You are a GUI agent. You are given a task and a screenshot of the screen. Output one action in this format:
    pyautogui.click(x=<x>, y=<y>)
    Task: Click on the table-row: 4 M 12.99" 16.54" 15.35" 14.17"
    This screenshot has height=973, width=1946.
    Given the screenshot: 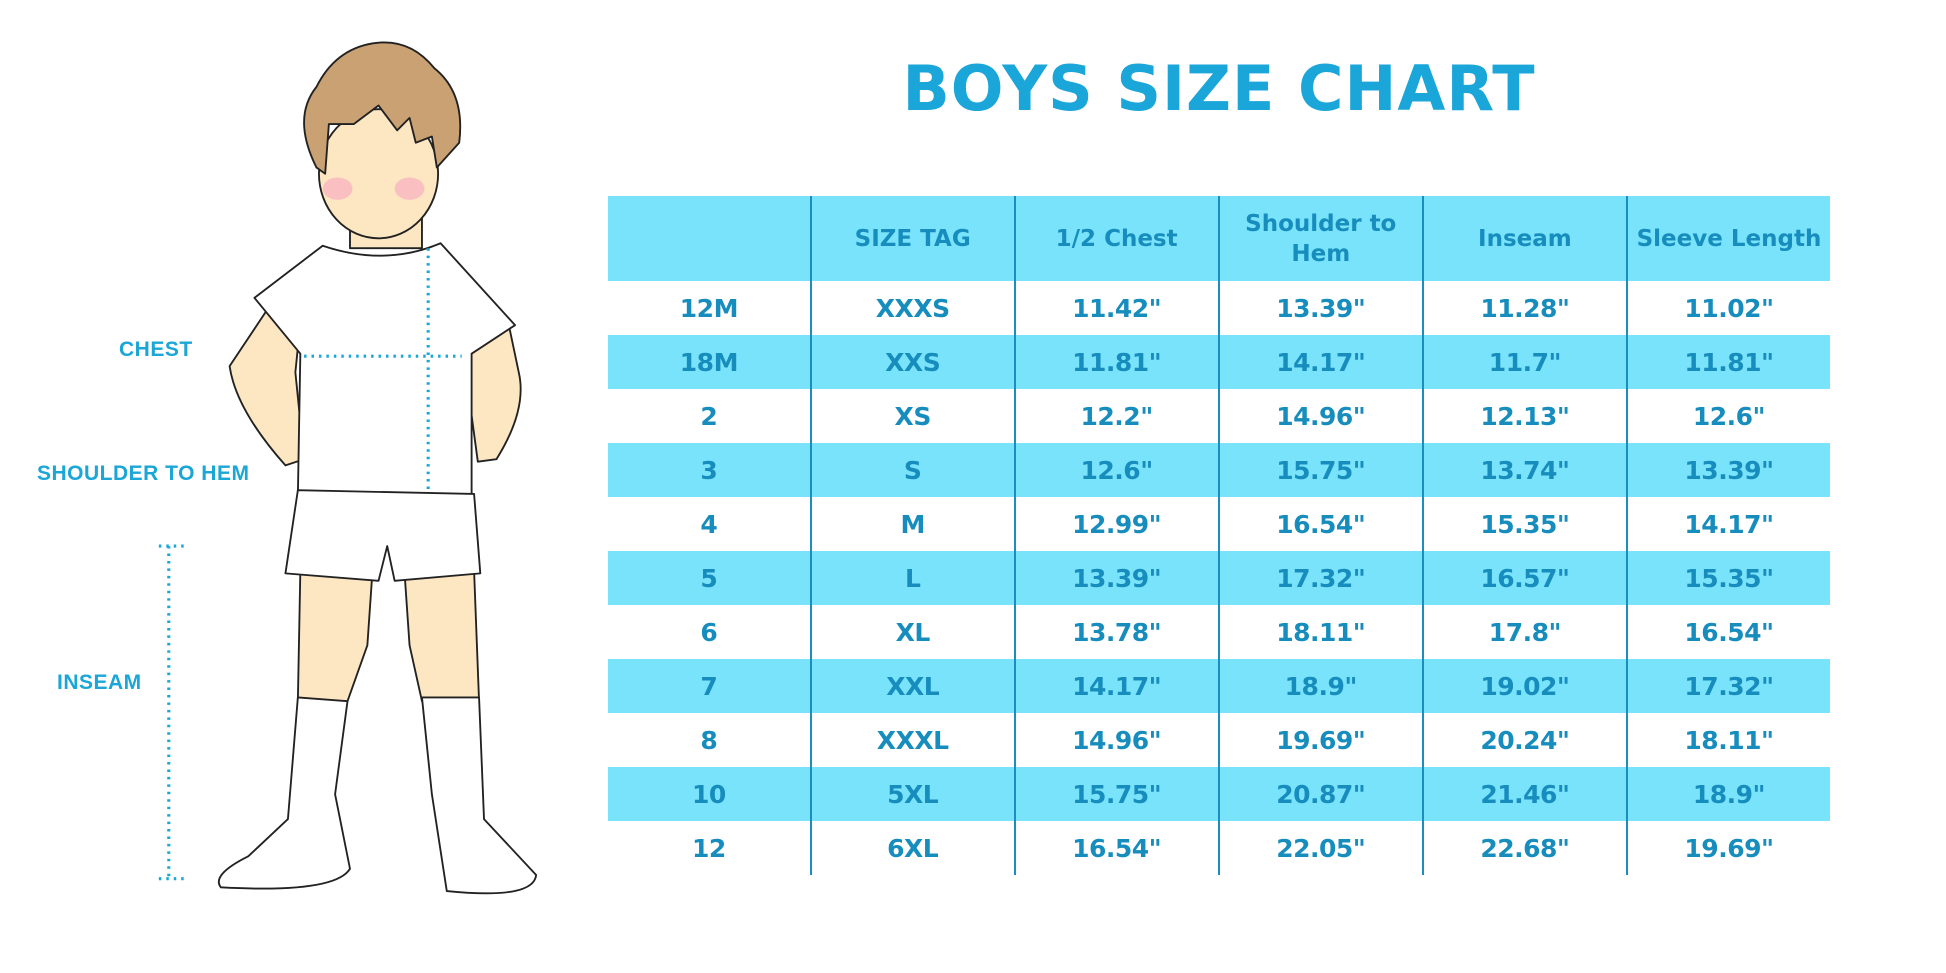 What is the action you would take?
    pyautogui.click(x=1219, y=524)
    